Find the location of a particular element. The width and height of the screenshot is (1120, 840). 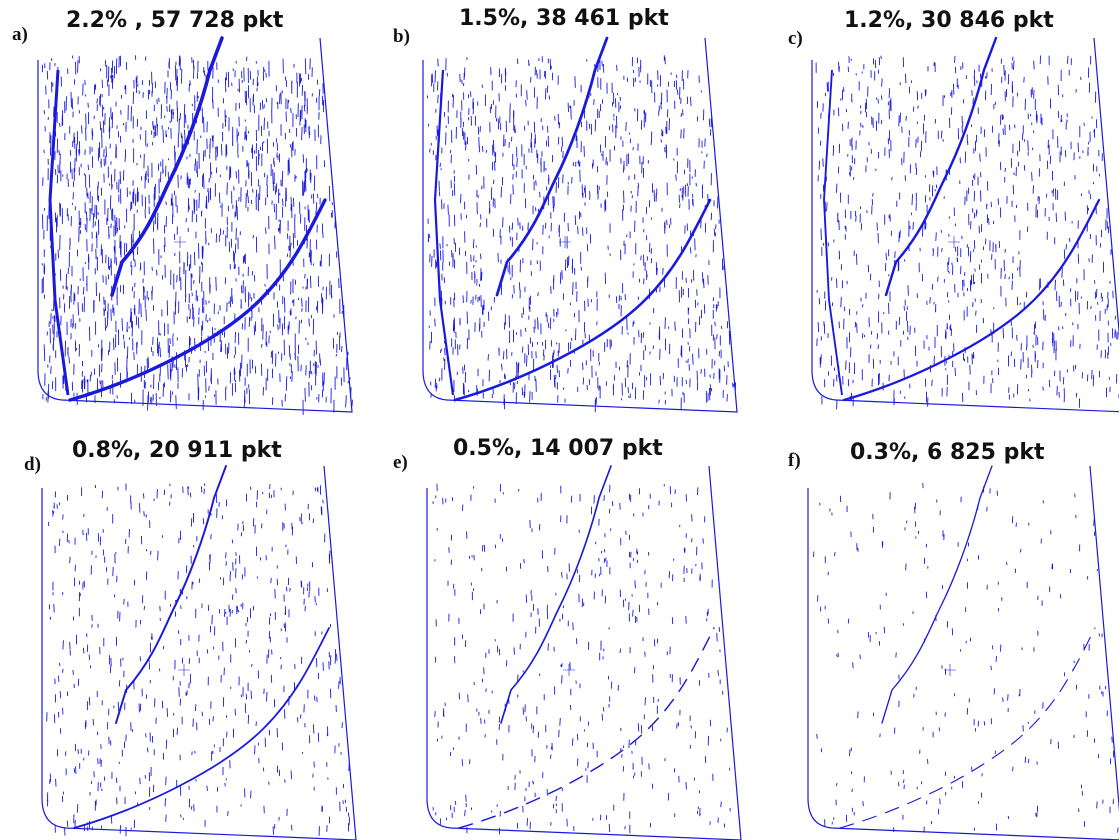

panel-title: 1.2%, 30 846 pkt is located at coordinates (949, 20).